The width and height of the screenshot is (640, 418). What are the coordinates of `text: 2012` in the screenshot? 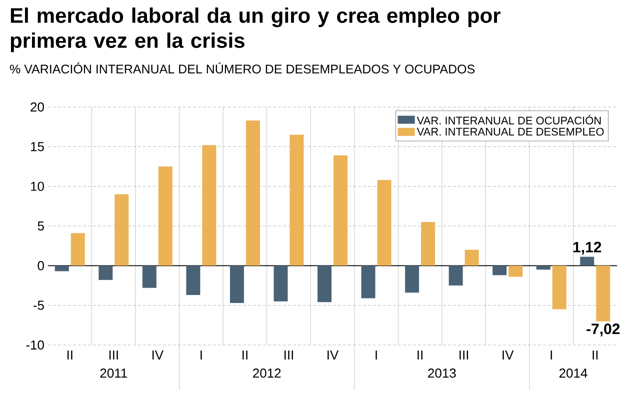 It's located at (267, 373).